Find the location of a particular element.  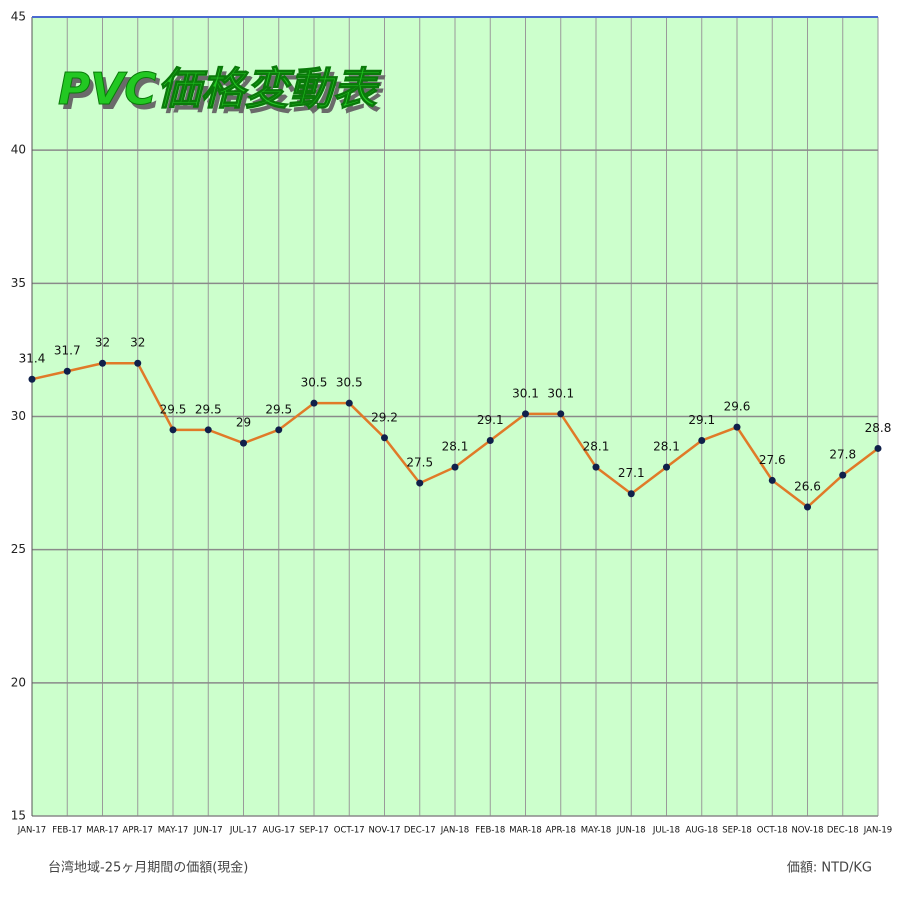

x-tick-label: FEB-18 is located at coordinates (490, 831).